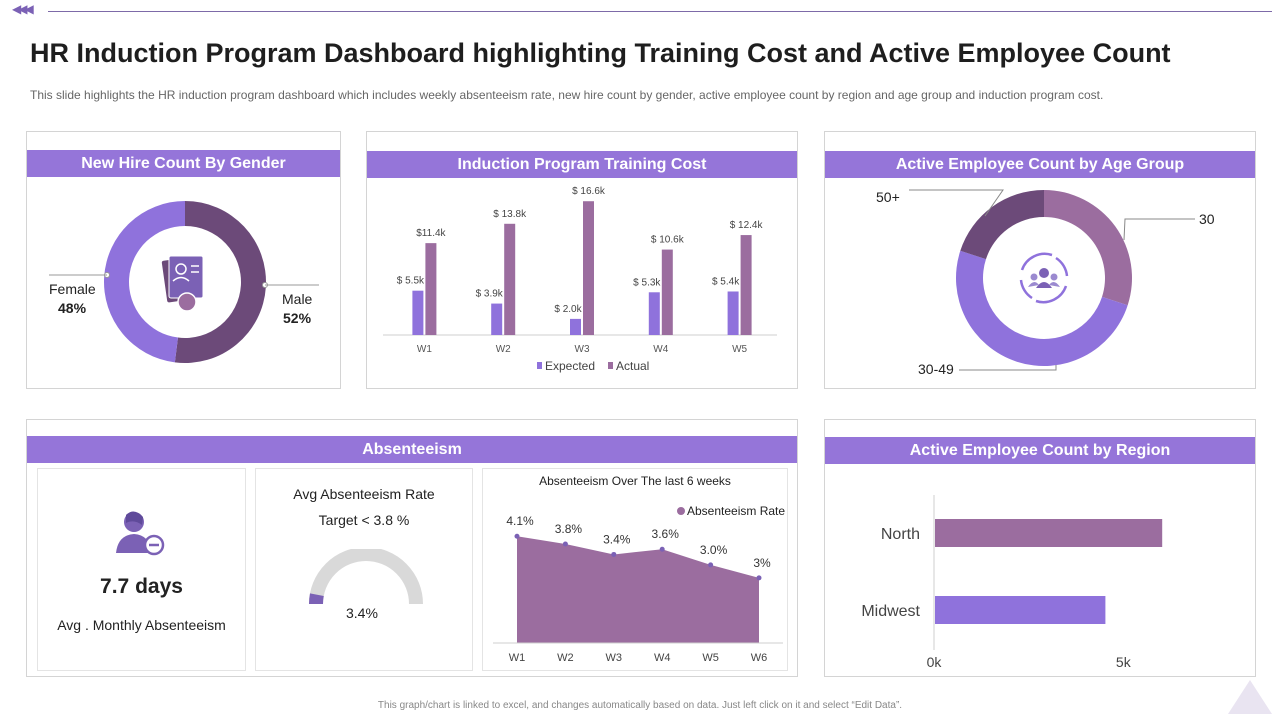 The height and width of the screenshot is (720, 1280). I want to click on cost-label-expected-w5: $ 5.4k, so click(726, 281).